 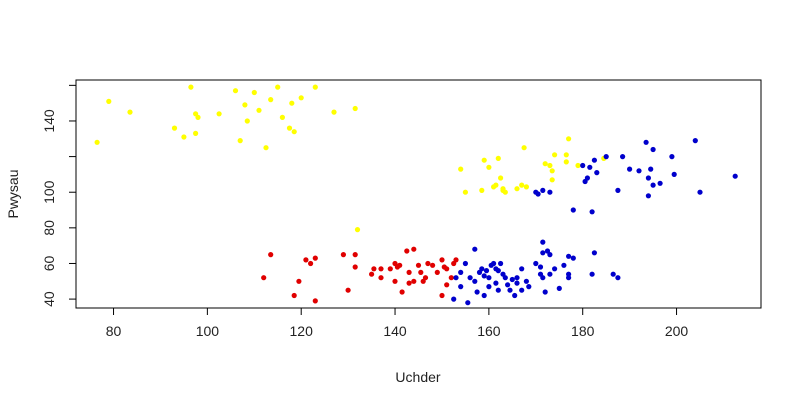 What do you see at coordinates (677, 331) in the screenshot?
I see `x-tick-label: 200` at bounding box center [677, 331].